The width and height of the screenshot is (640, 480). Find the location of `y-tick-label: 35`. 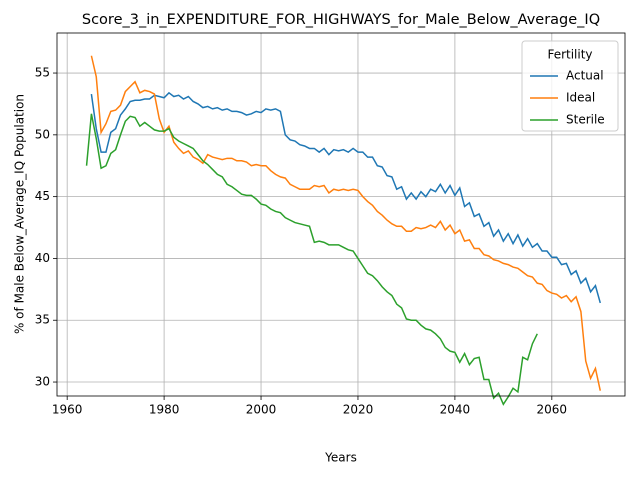

y-tick-label: 35 is located at coordinates (42, 320).